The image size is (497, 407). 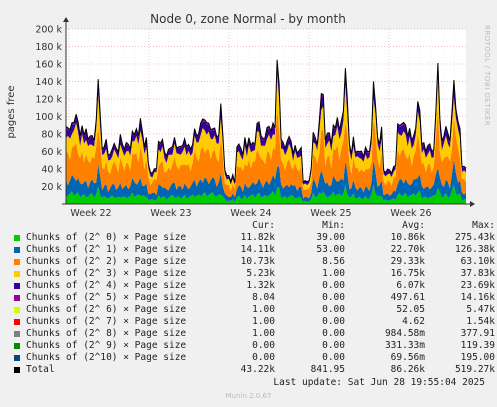 What do you see at coordinates (477, 297) in the screenshot?
I see `legend-max: 14.16k` at bounding box center [477, 297].